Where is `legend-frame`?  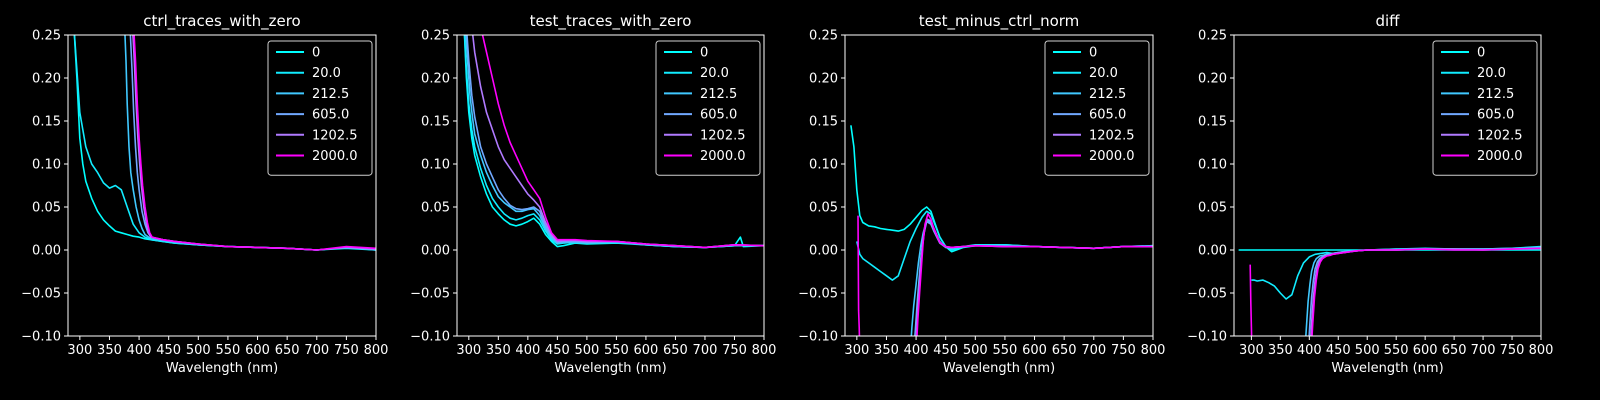 legend-frame is located at coordinates (1485, 108).